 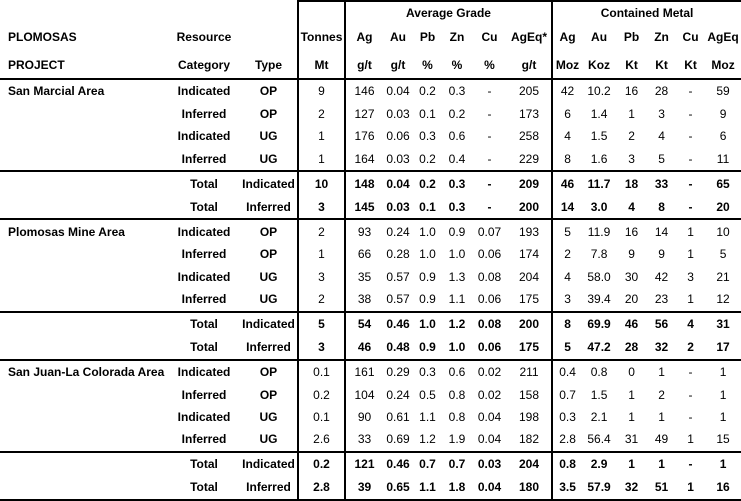 What do you see at coordinates (457, 160) in the screenshot?
I see `grade-cell-zn: 0.4` at bounding box center [457, 160].